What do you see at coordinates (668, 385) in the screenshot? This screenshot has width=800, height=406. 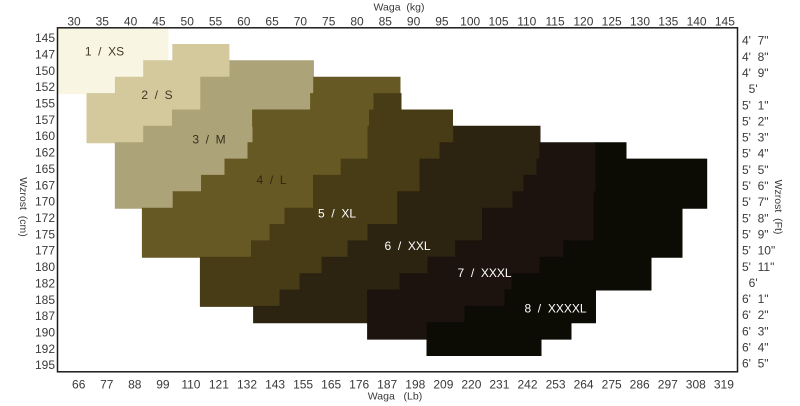 I see `svg-text: 297` at bounding box center [668, 385].